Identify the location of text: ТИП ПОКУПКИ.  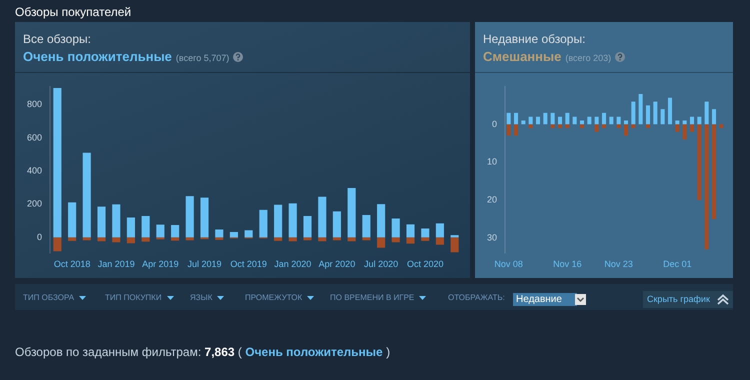
(134, 297).